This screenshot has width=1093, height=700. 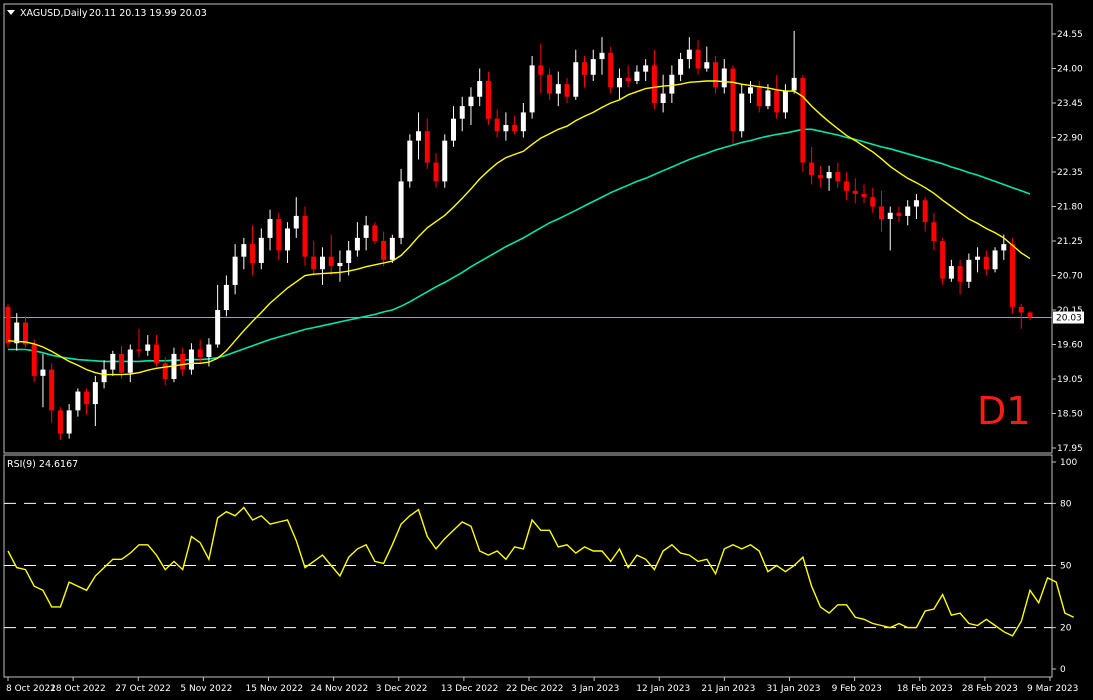 I want to click on rsi-tick-label: 0, so click(x=1063, y=670).